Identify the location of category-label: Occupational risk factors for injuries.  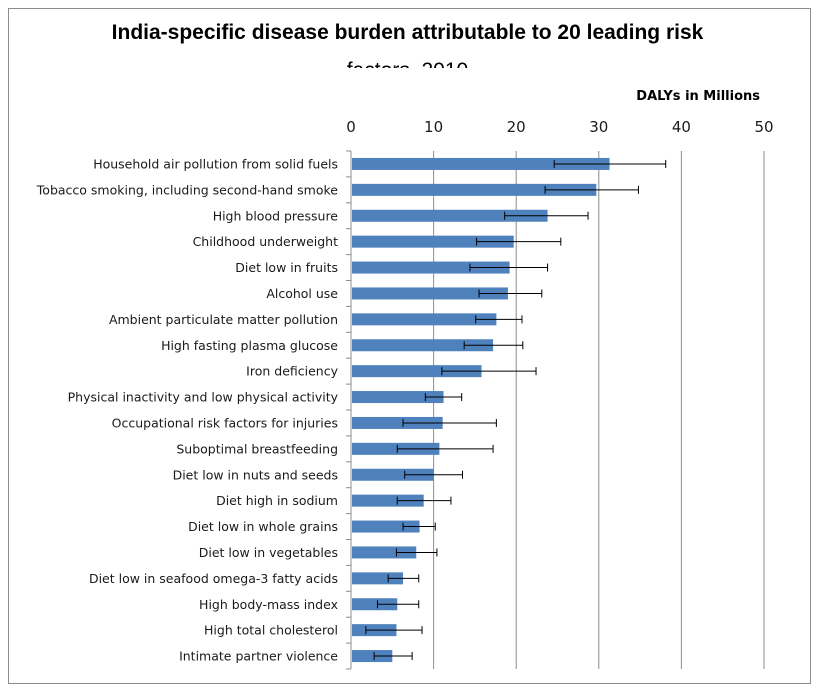
(225, 422).